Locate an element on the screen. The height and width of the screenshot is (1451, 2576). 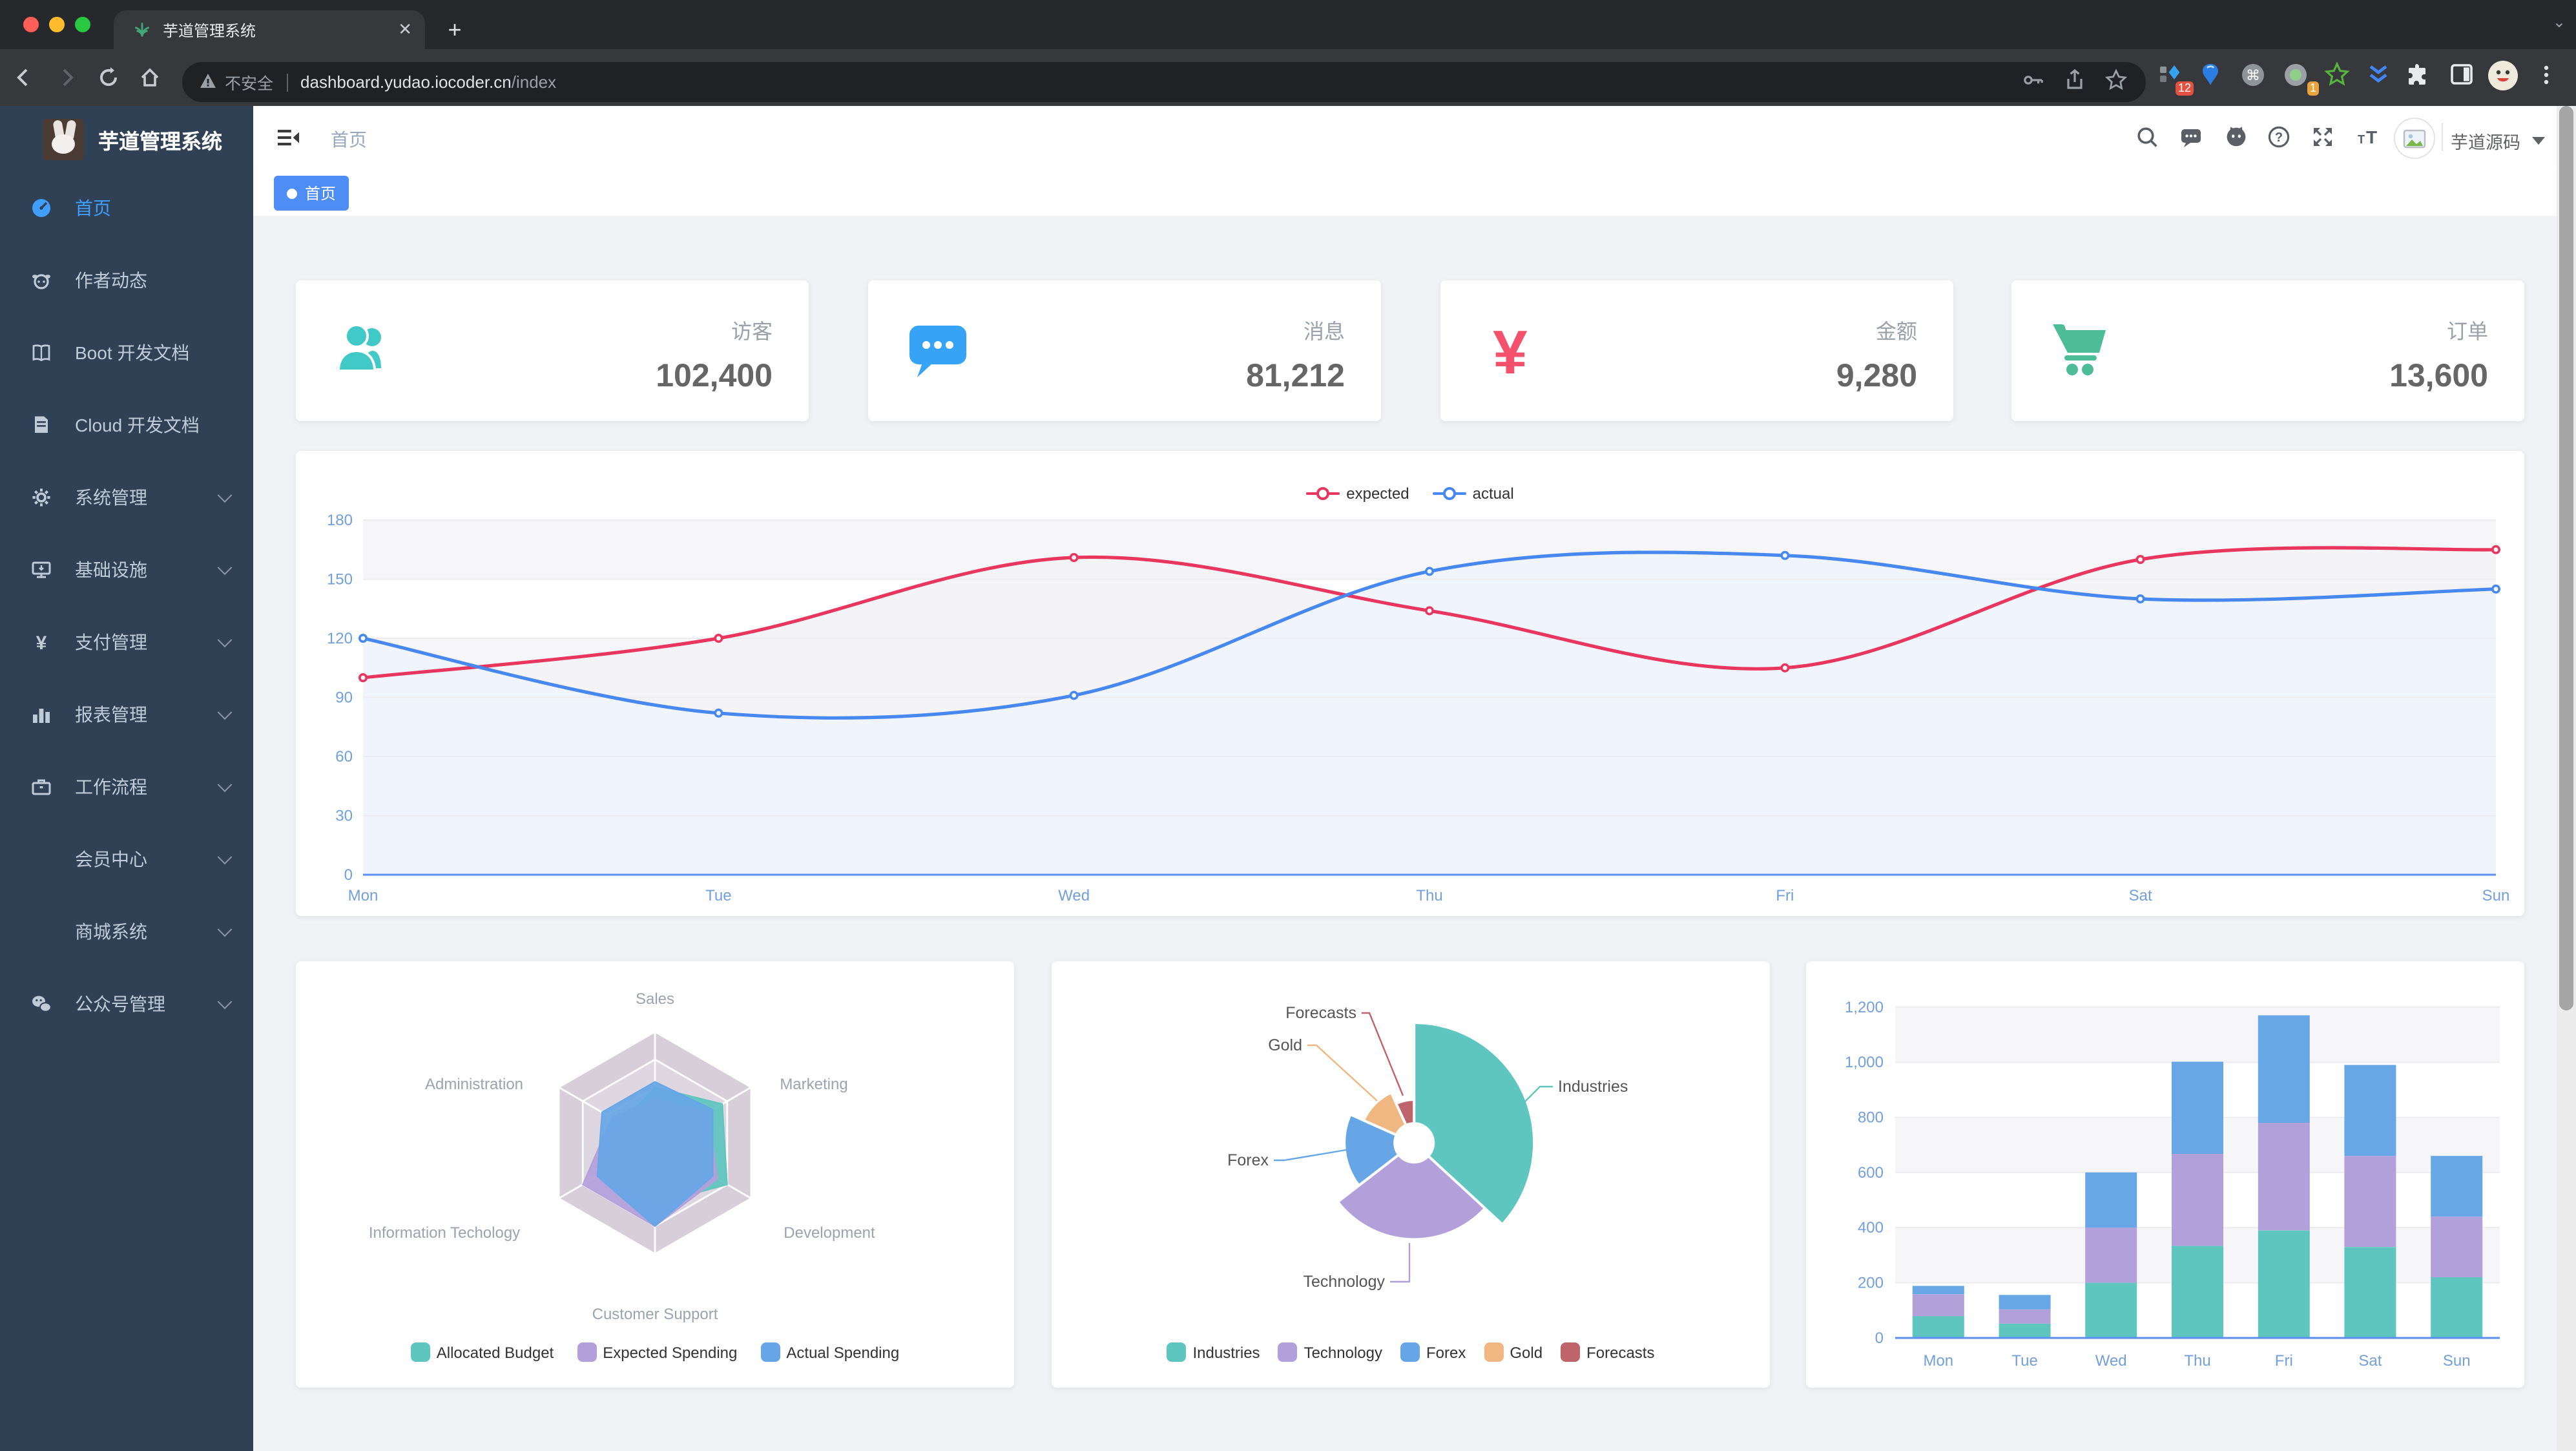
tab-close-icon: ✕ is located at coordinates (405, 29).